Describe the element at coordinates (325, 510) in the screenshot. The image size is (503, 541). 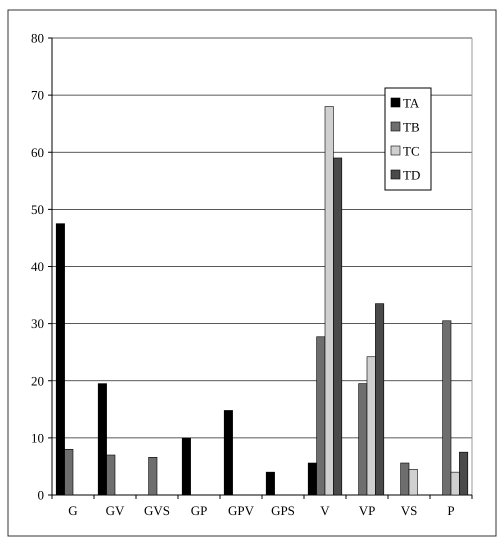
I see `x-tick-label: V` at that location.